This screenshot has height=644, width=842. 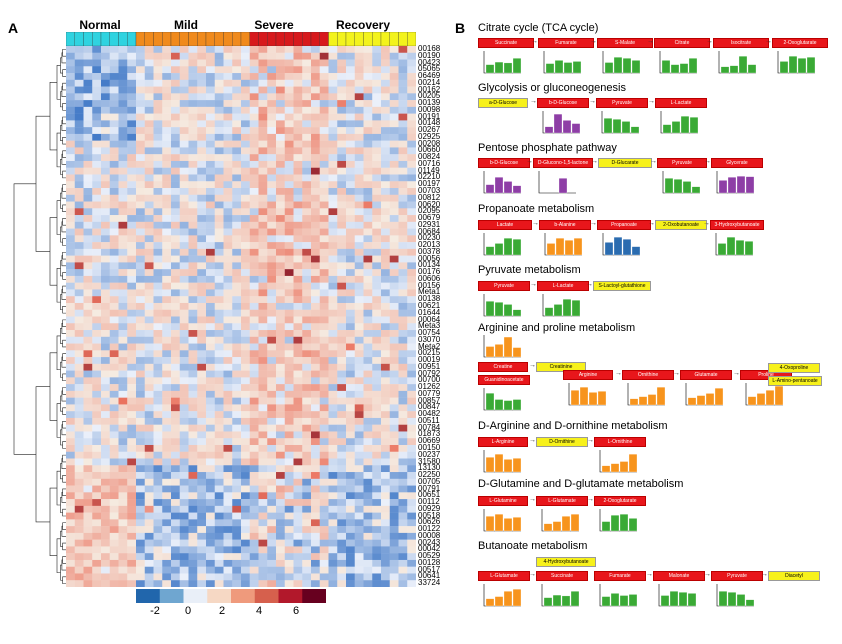 What do you see at coordinates (429, 319) in the screenshot?
I see `heatmap-row-label: 00064` at bounding box center [429, 319].